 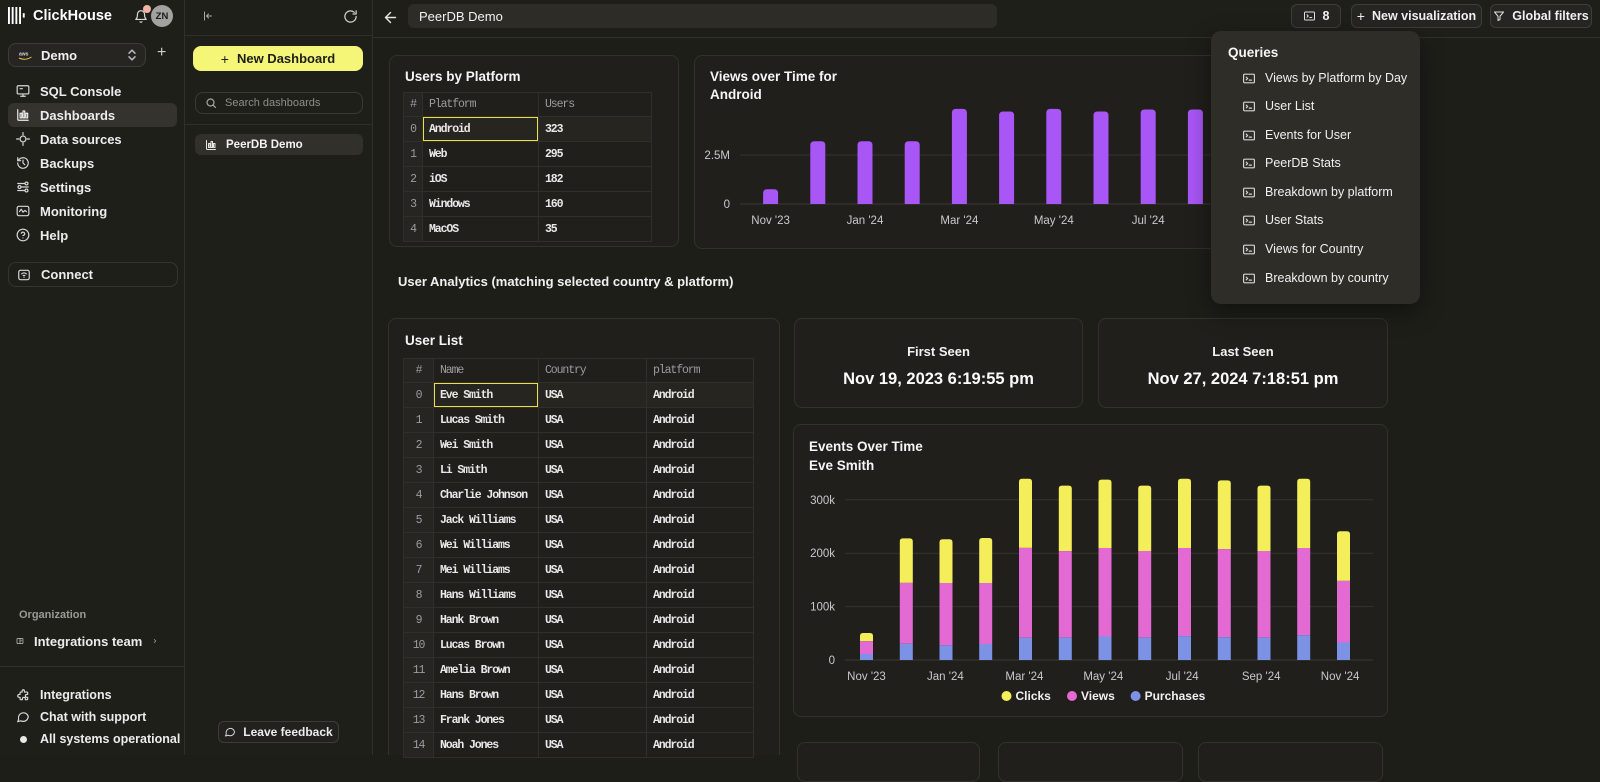 I want to click on svg-text: 300k, so click(x=822, y=501).